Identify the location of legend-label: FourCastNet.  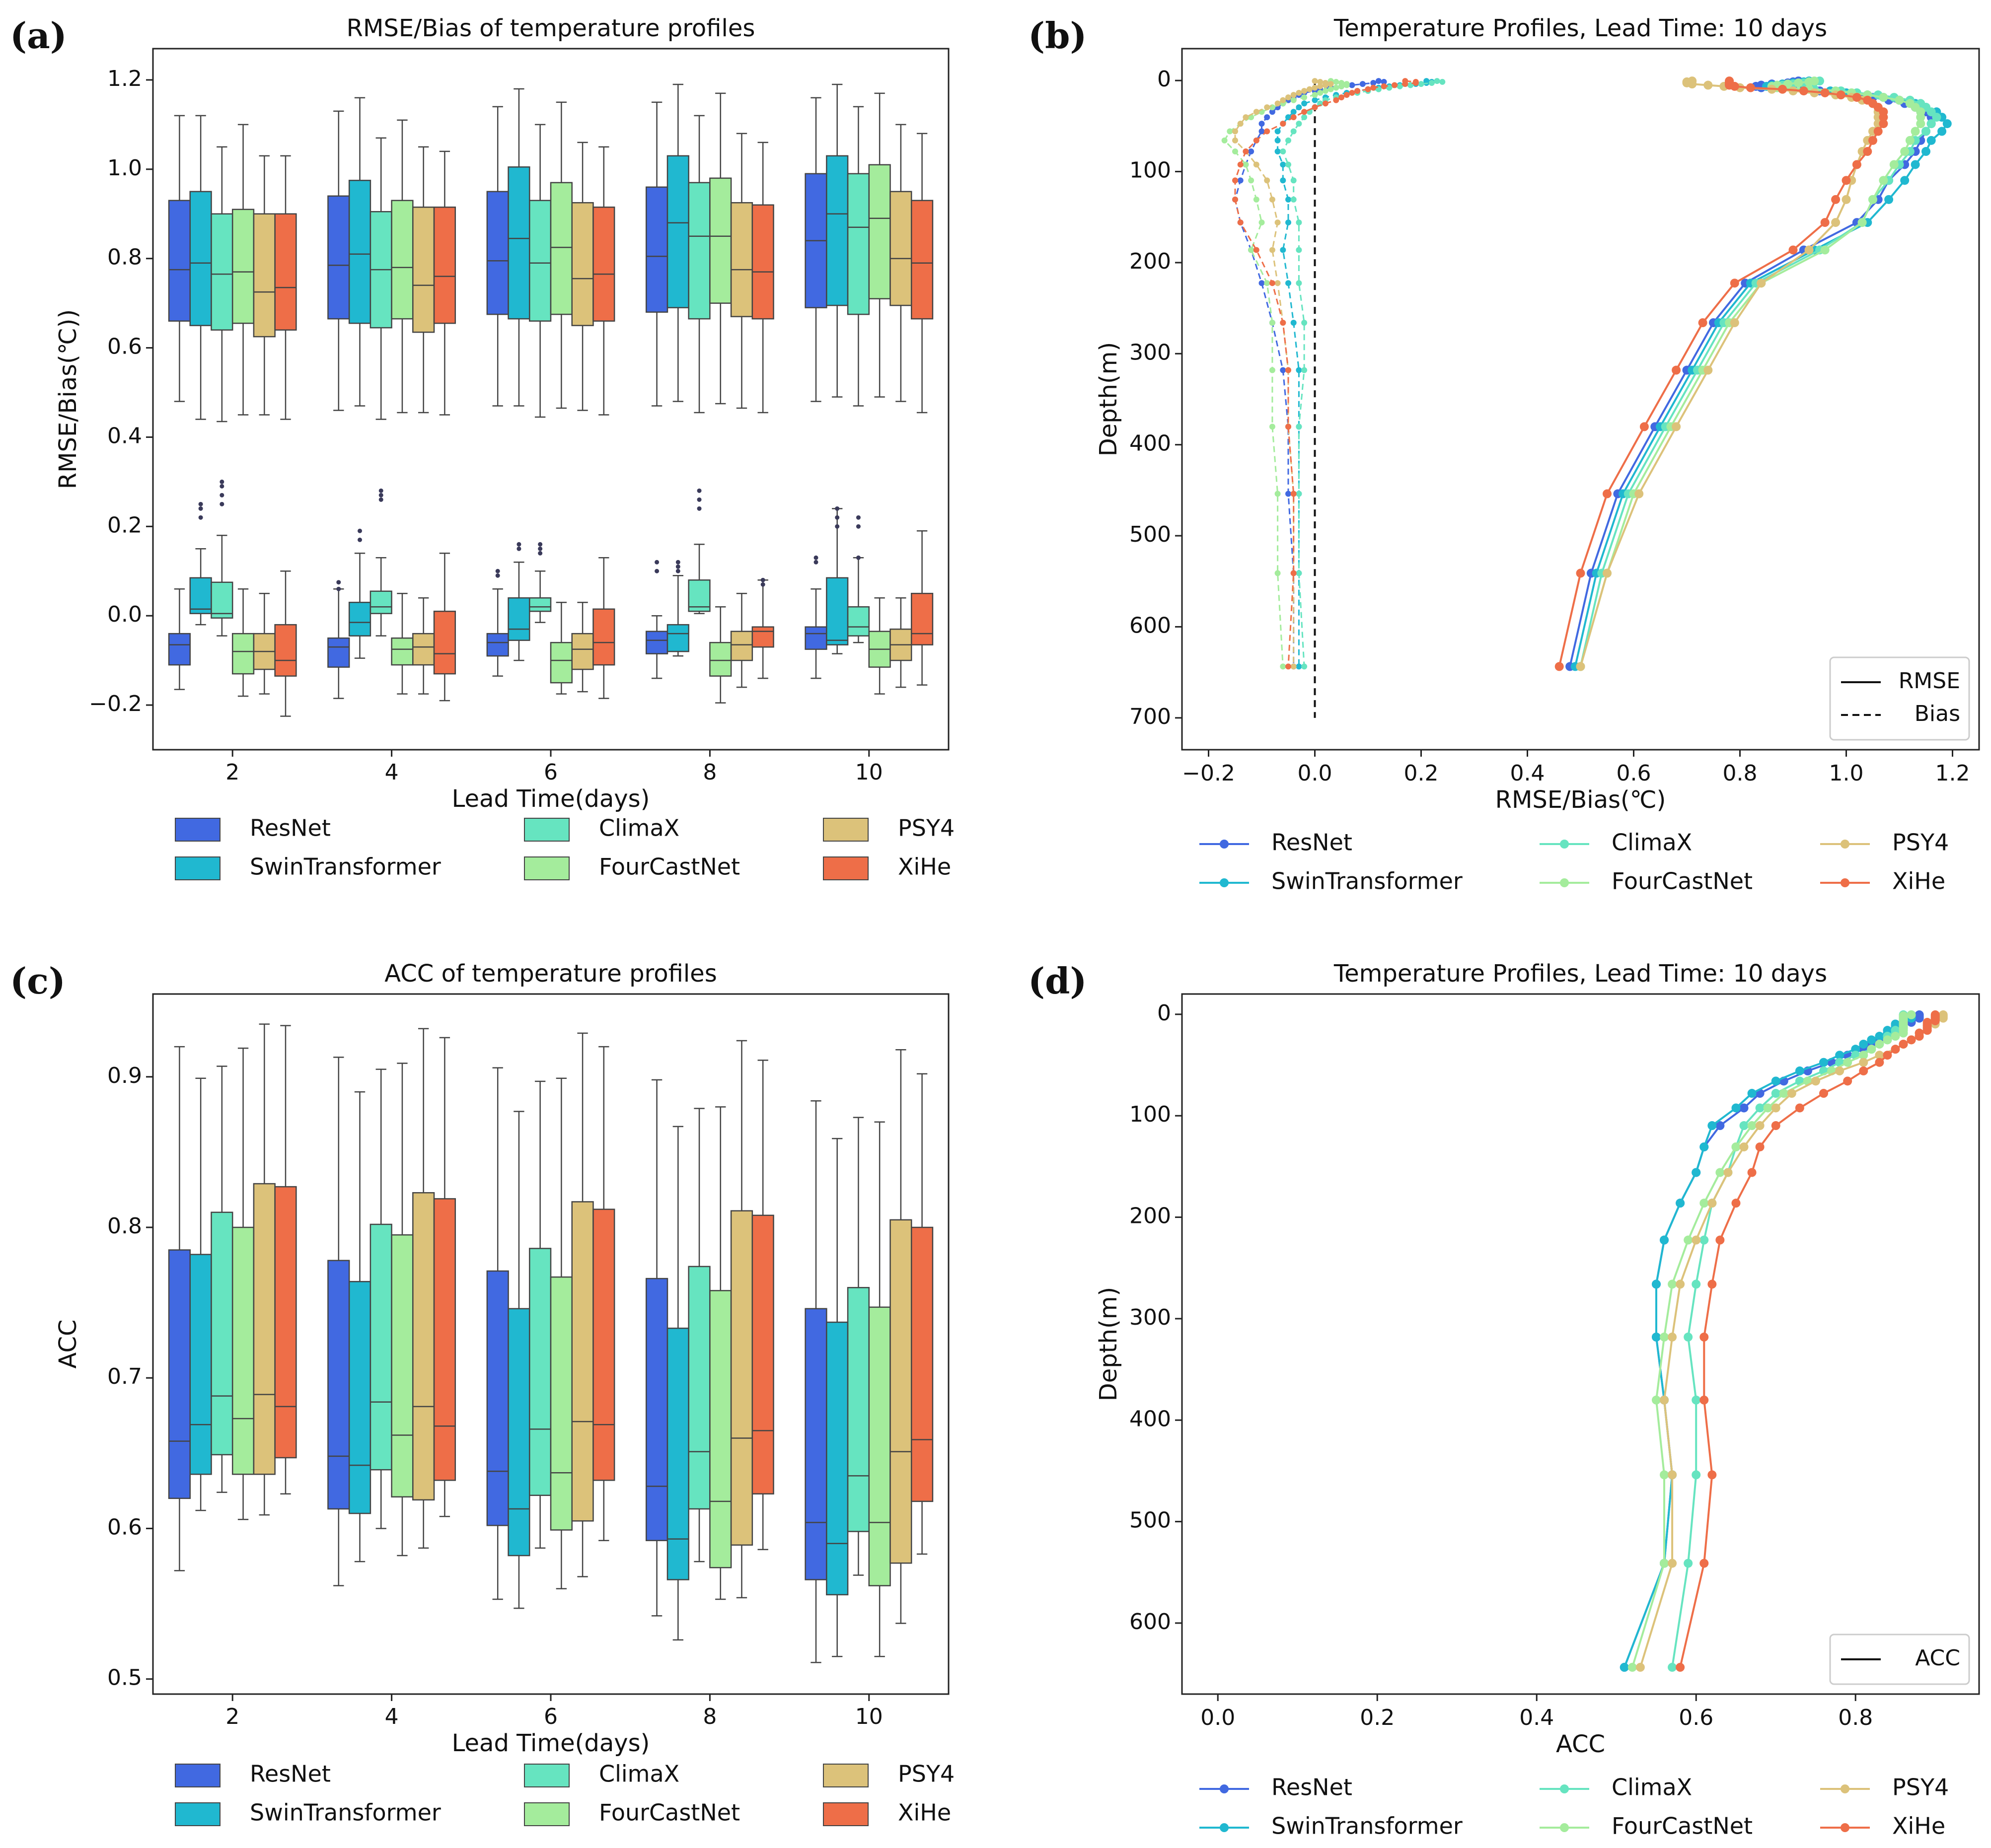
(669, 866).